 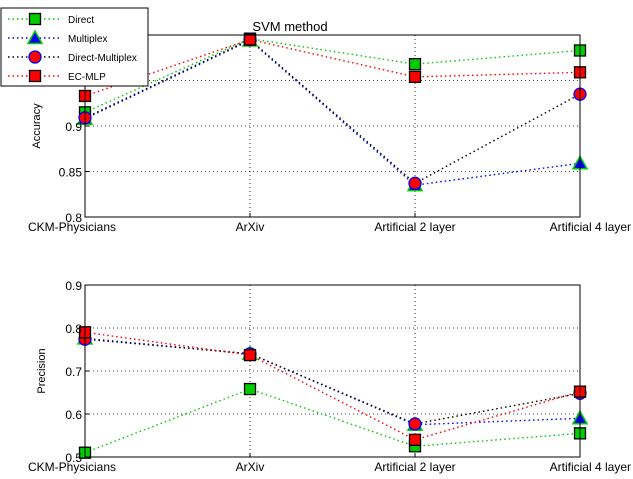 What do you see at coordinates (250, 467) in the screenshot?
I see `precision-x-tick-label-arxiv: ArXiv` at bounding box center [250, 467].